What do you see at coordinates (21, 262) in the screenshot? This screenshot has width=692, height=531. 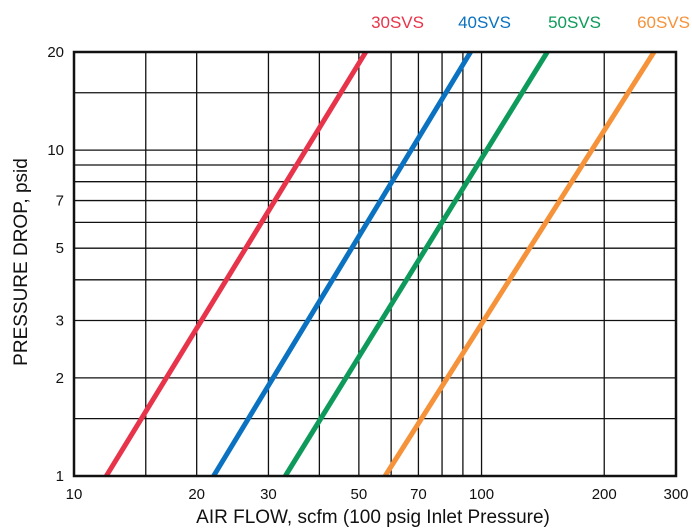 I see `y-axis-title: PRESSURE DROP, psid` at bounding box center [21, 262].